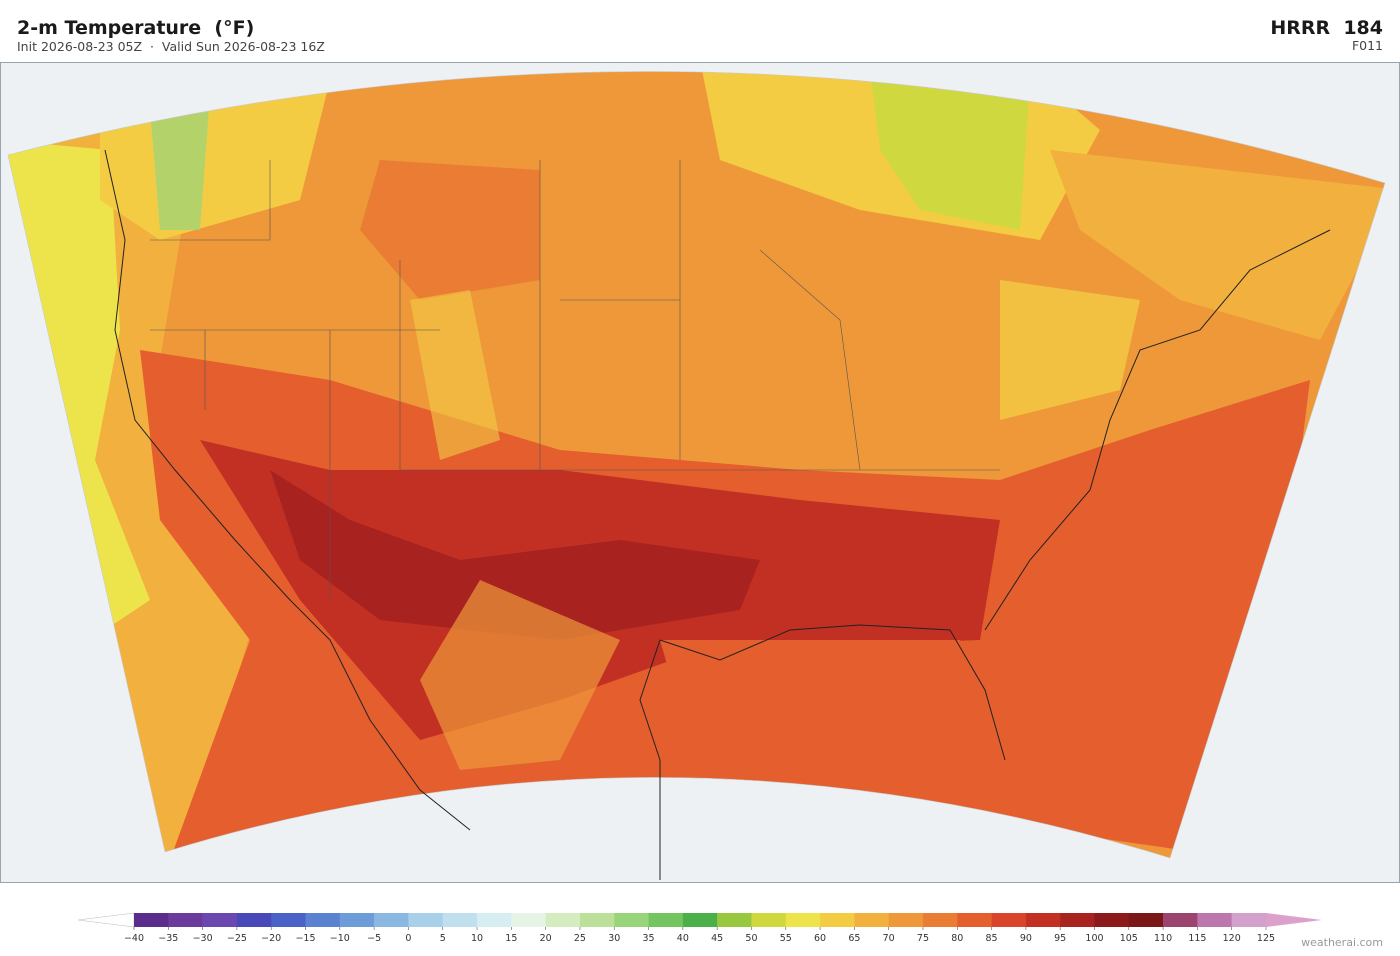  What do you see at coordinates (408, 938) in the screenshot?
I see `colorbar-tick-label: 0` at bounding box center [408, 938].